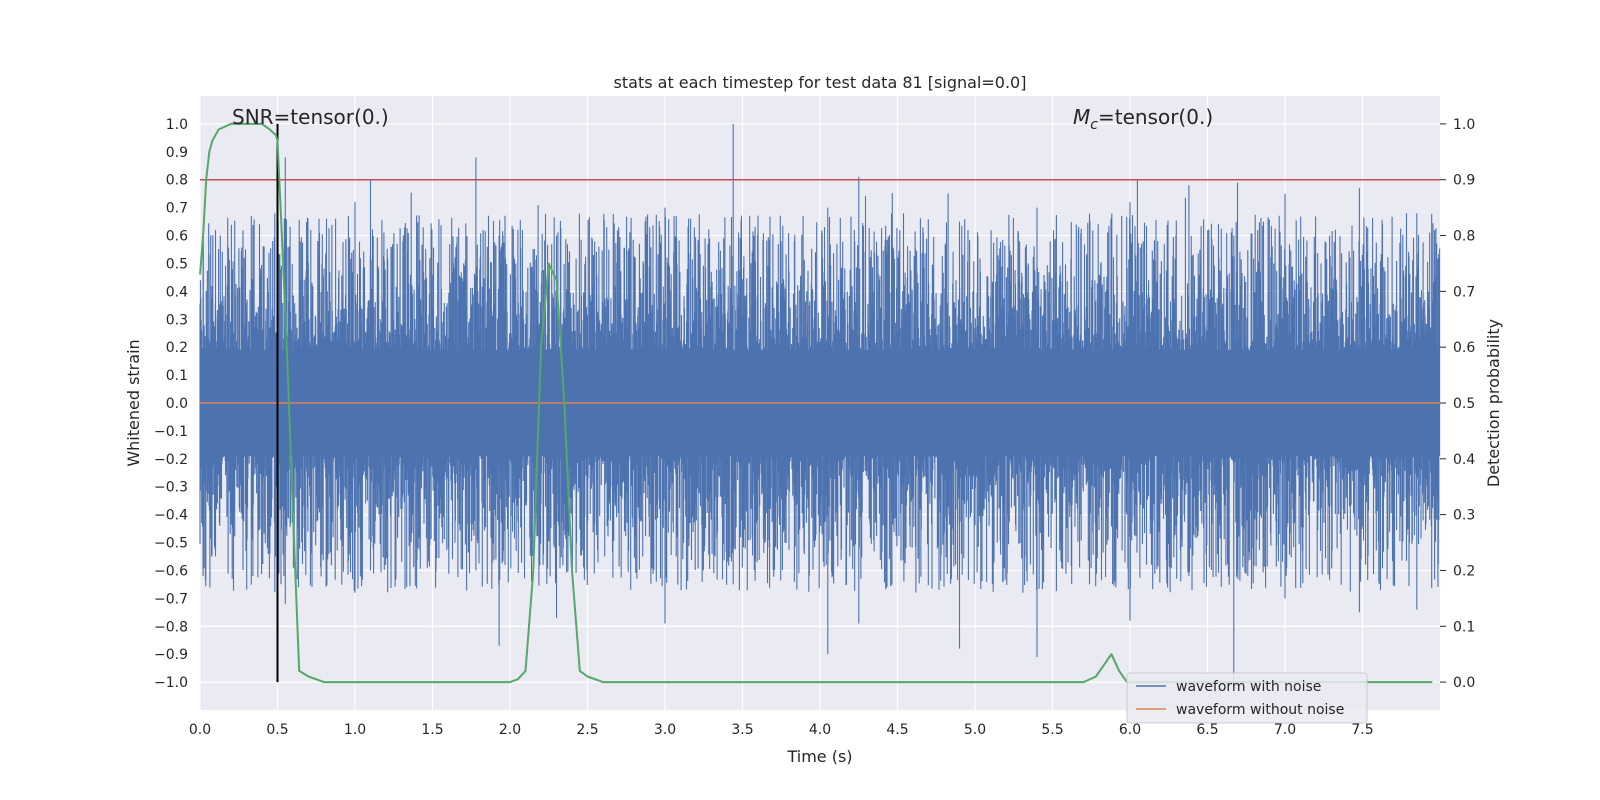 This screenshot has width=1600, height=800. What do you see at coordinates (1464, 237) in the screenshot?
I see `y2-tick-label: 0.8` at bounding box center [1464, 237].